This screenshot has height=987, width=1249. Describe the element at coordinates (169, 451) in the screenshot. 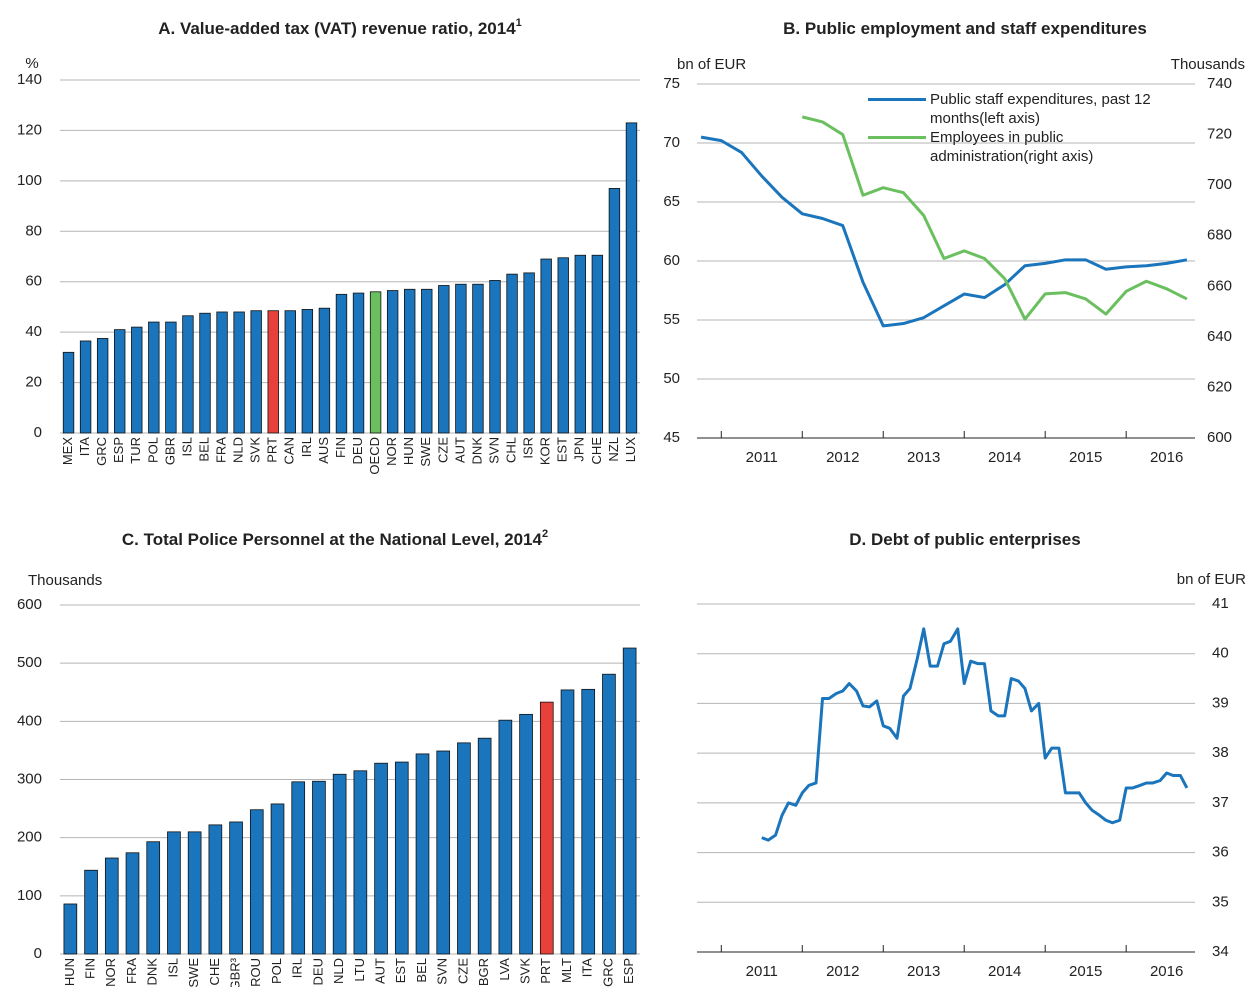

I see `x-tick-label: GBR` at that location.